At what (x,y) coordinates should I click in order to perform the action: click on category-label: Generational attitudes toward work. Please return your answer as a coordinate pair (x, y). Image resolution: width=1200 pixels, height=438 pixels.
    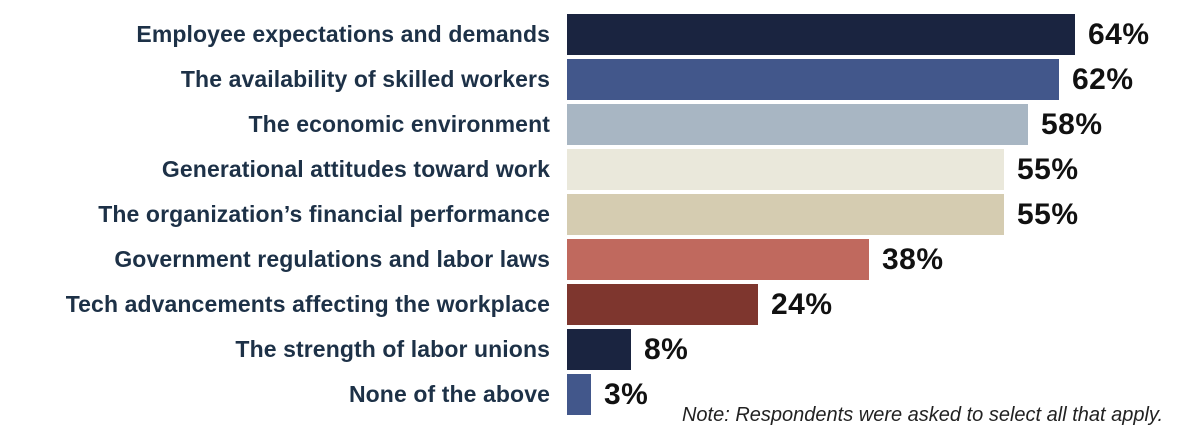
    Looking at the image, I should click on (355, 169).